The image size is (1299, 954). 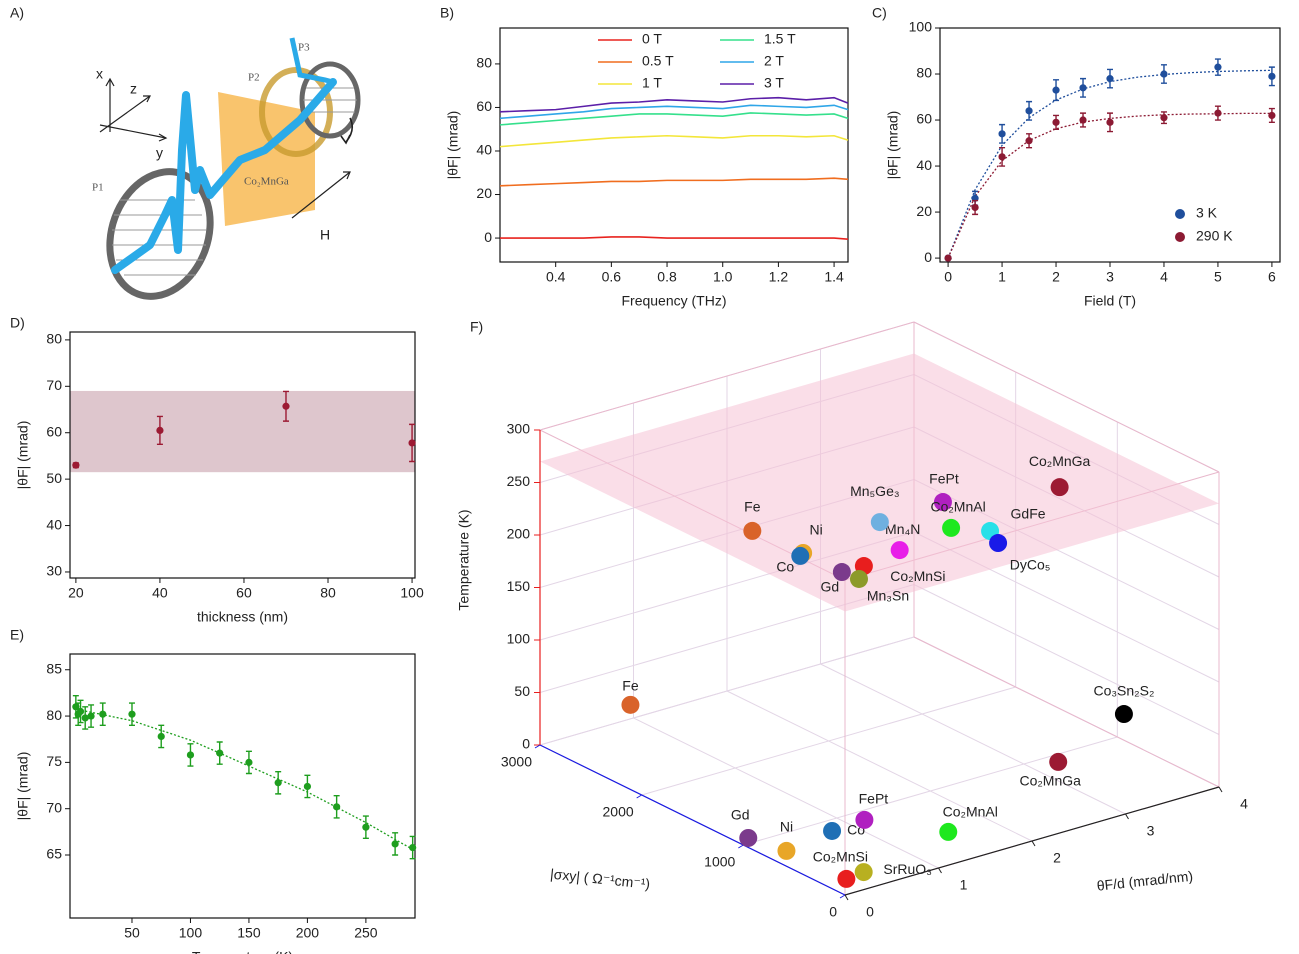 What do you see at coordinates (1207, 213) in the screenshot?
I see `legend-label: 3 K` at bounding box center [1207, 213].